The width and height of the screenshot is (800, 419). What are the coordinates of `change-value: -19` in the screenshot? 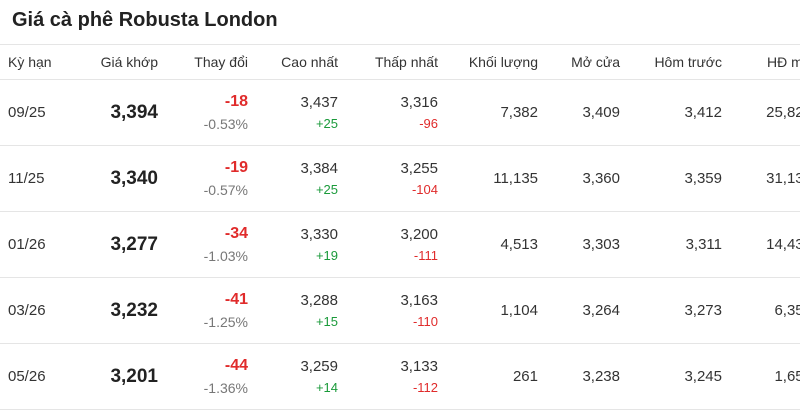 It's located at (236, 167).